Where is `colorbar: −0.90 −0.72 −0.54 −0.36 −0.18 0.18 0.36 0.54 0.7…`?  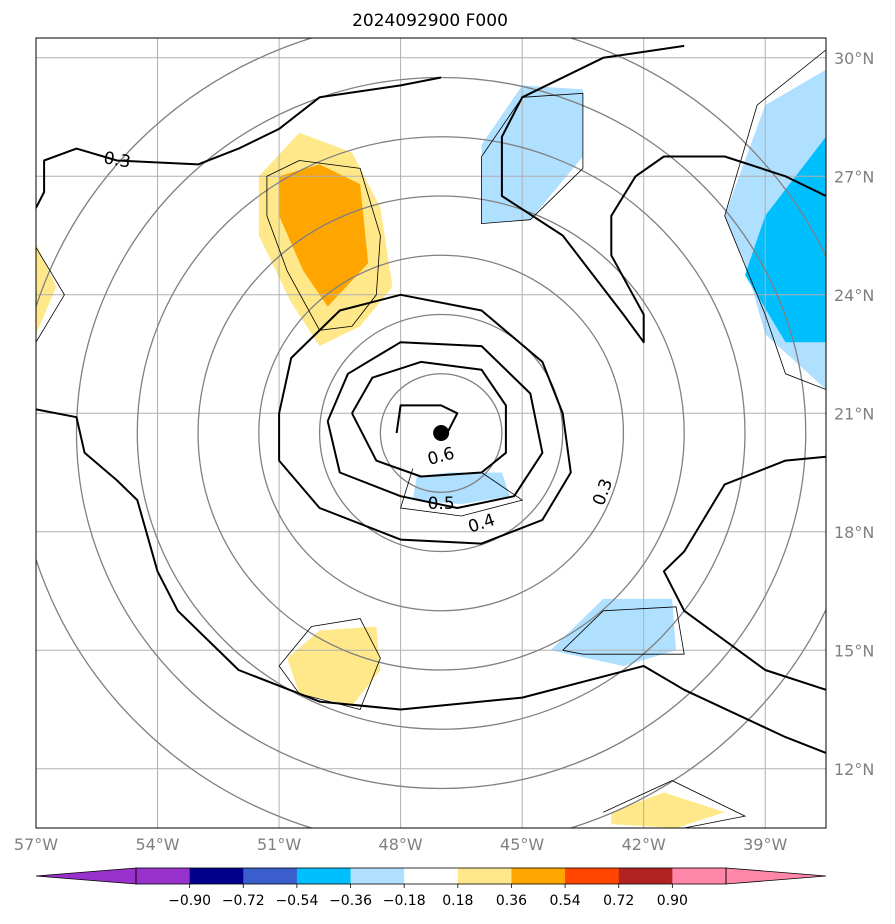 colorbar: −0.90 −0.72 −0.54 −0.36 −0.18 0.18 0.36 0.54 0.7… is located at coordinates (431, 888).